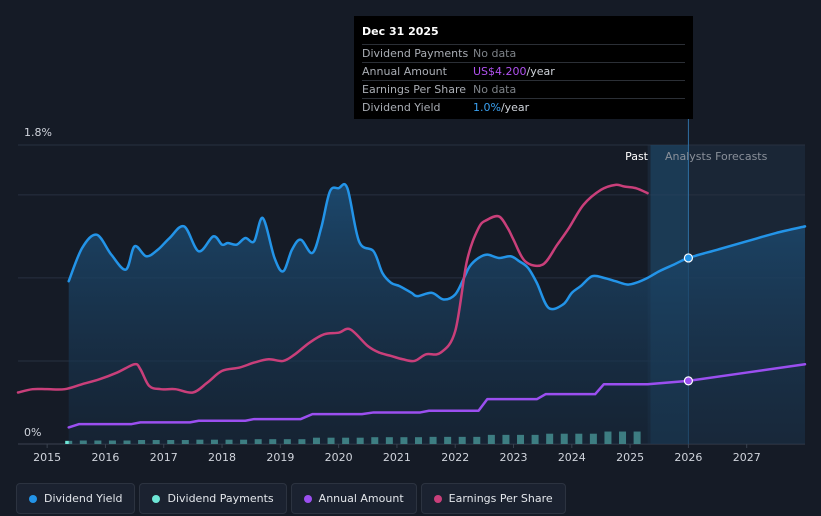 This screenshot has height=516, width=821. Describe the element at coordinates (688, 457) in the screenshot. I see `x-tick-label: 2026` at that location.